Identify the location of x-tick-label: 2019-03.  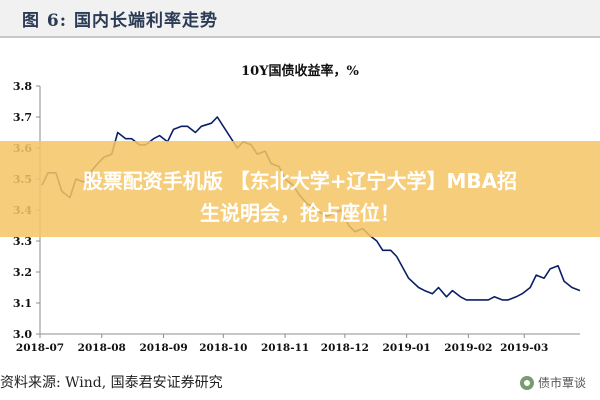
(524, 348).